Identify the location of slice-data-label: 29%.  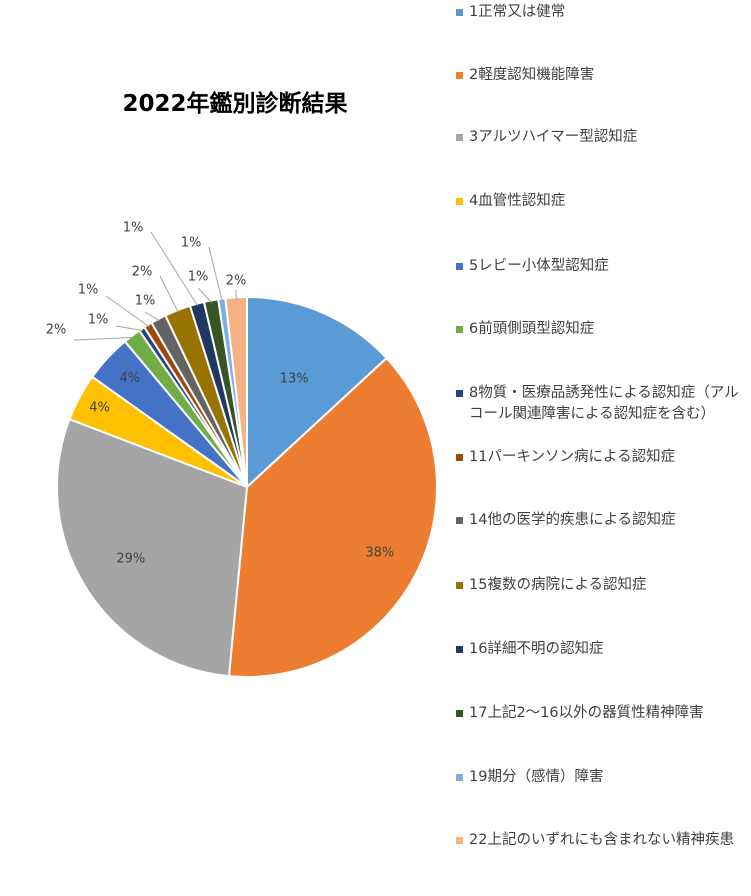
(130, 559).